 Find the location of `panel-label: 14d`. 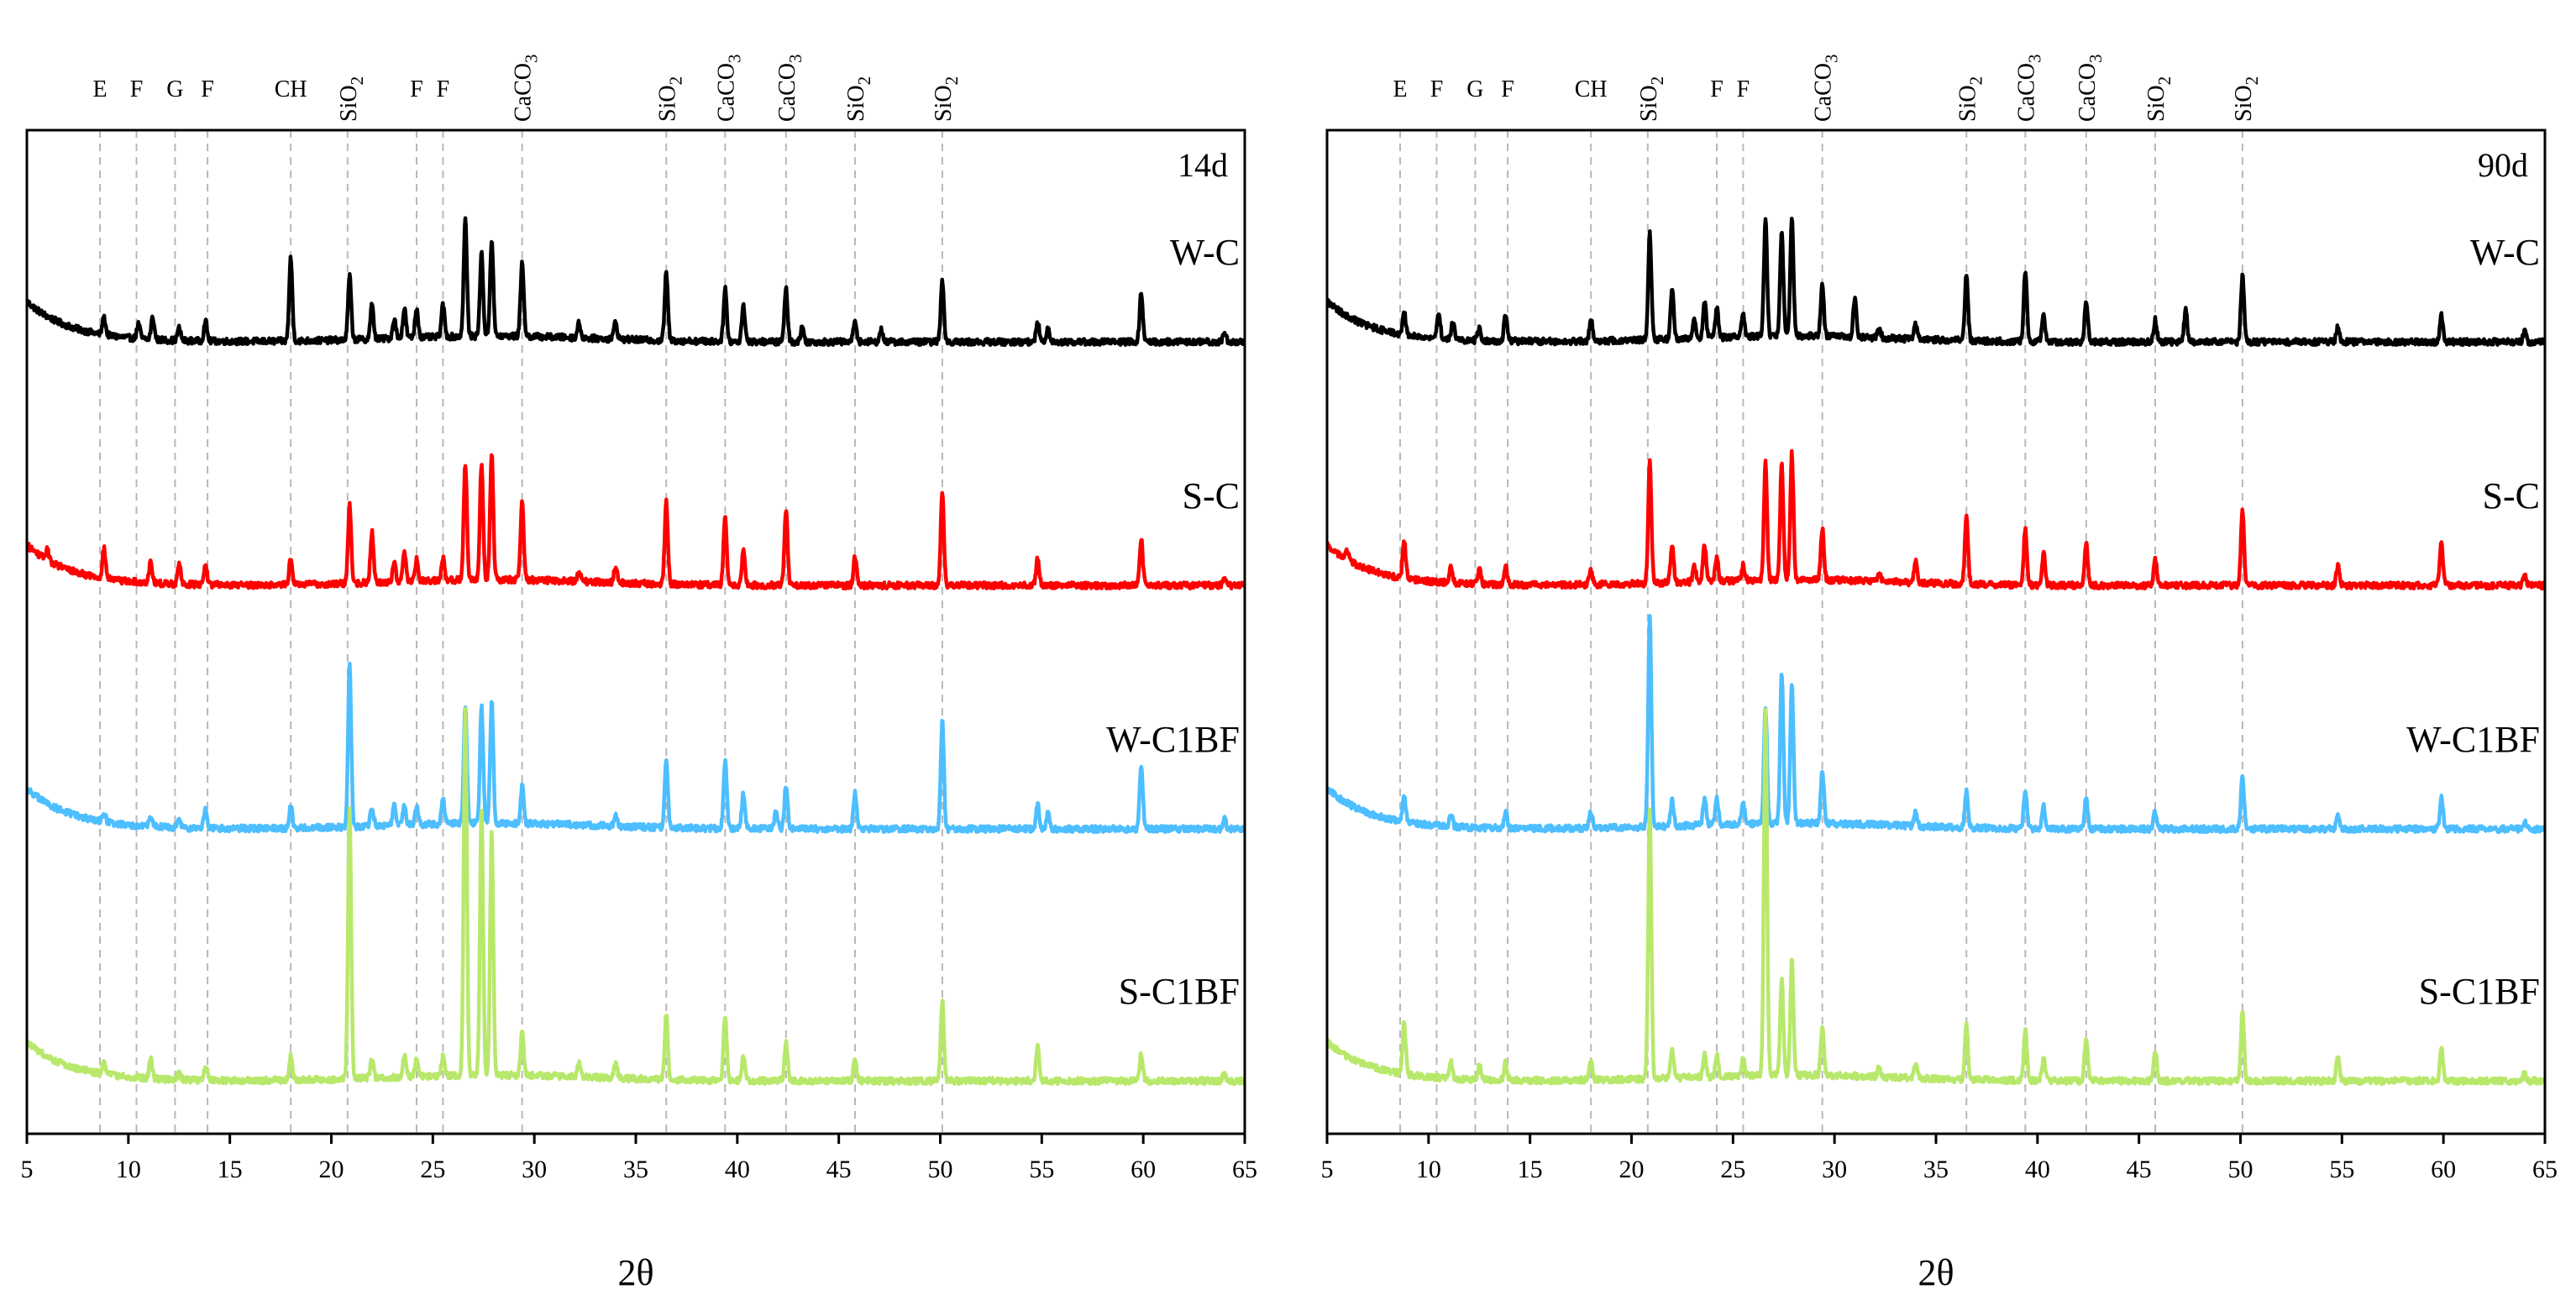

panel-label: 14d is located at coordinates (1203, 165).